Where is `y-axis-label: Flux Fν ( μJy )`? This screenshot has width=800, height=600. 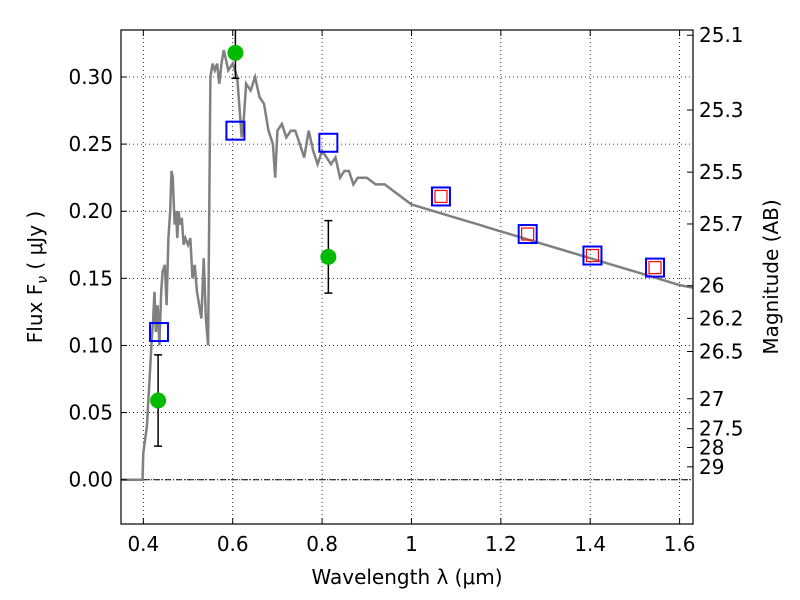 y-axis-label: Flux Fν ( μJy ) is located at coordinates (37, 277).